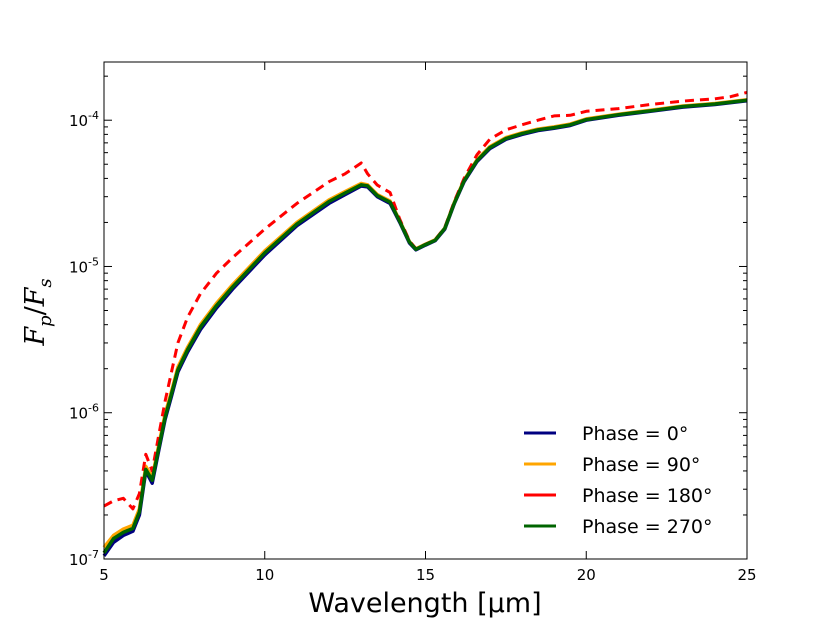 The height and width of the screenshot is (623, 830). Describe the element at coordinates (104, 575) in the screenshot. I see `x-tick-label: 5` at that location.